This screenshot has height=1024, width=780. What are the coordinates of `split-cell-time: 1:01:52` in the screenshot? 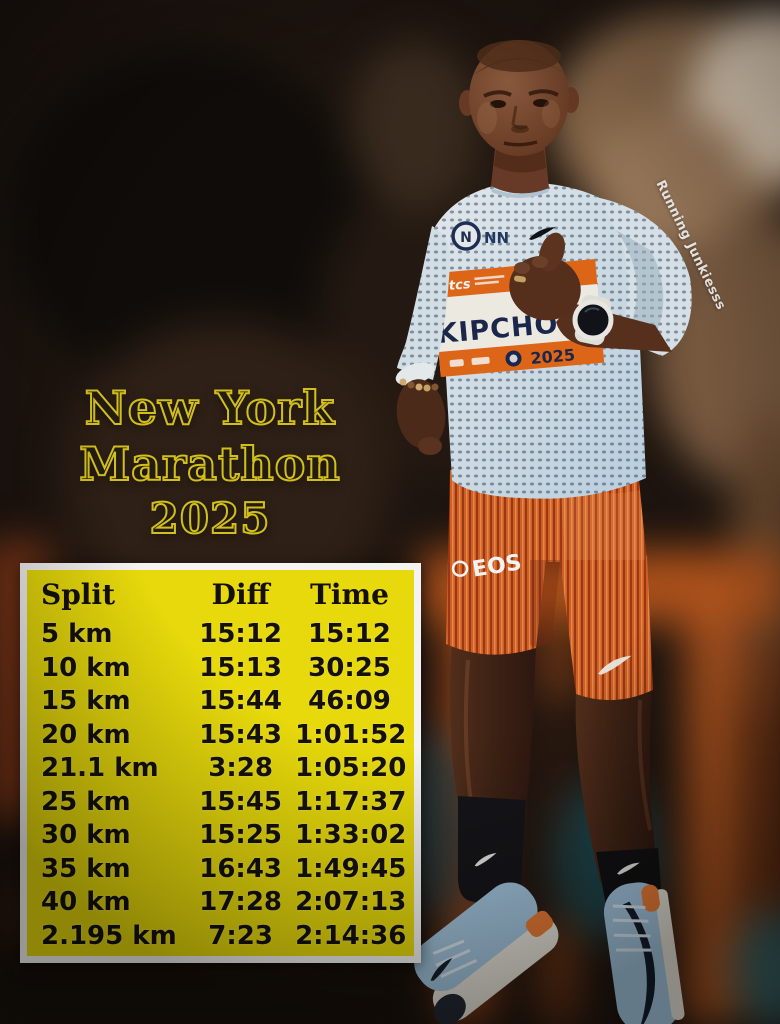 It's located at (351, 734).